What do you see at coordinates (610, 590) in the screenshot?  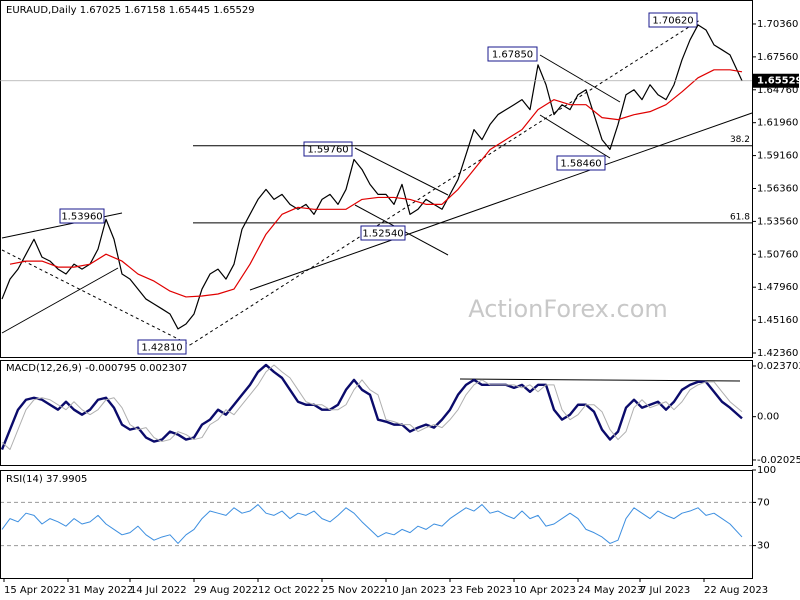 I see `x-tick-label: 24 May 2023` at bounding box center [610, 590].